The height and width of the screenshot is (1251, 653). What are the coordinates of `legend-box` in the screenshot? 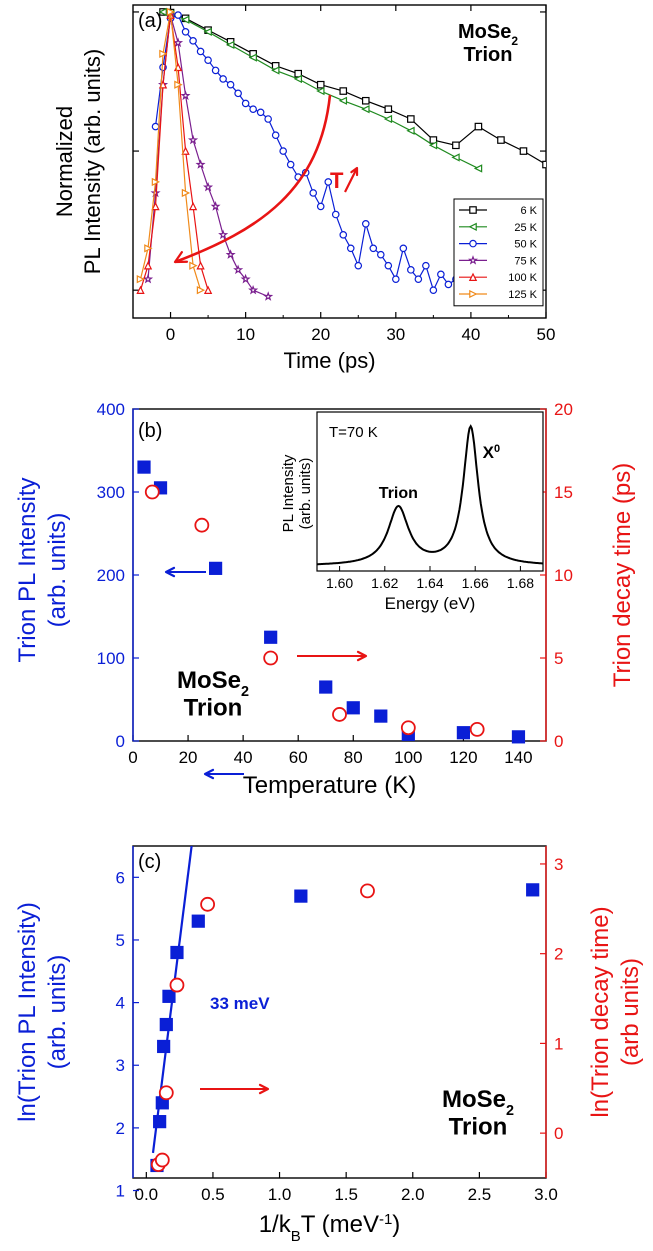 It's located at (498, 252).